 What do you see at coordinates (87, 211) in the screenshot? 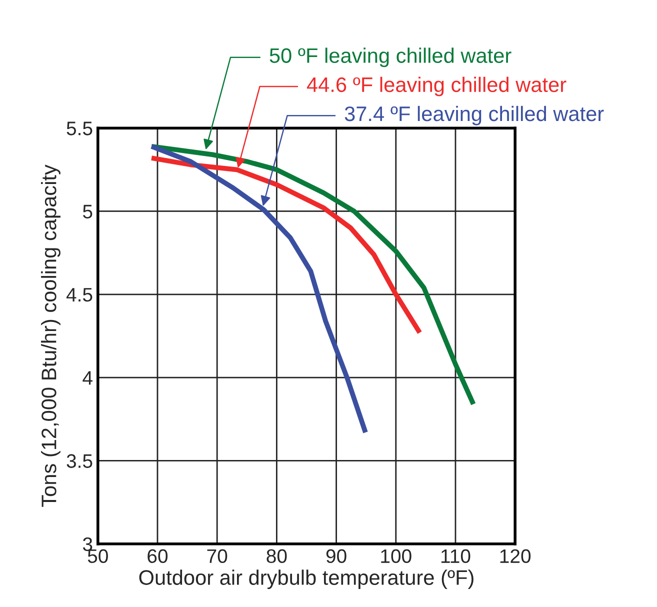
I see `y-tick-label: 5` at bounding box center [87, 211].